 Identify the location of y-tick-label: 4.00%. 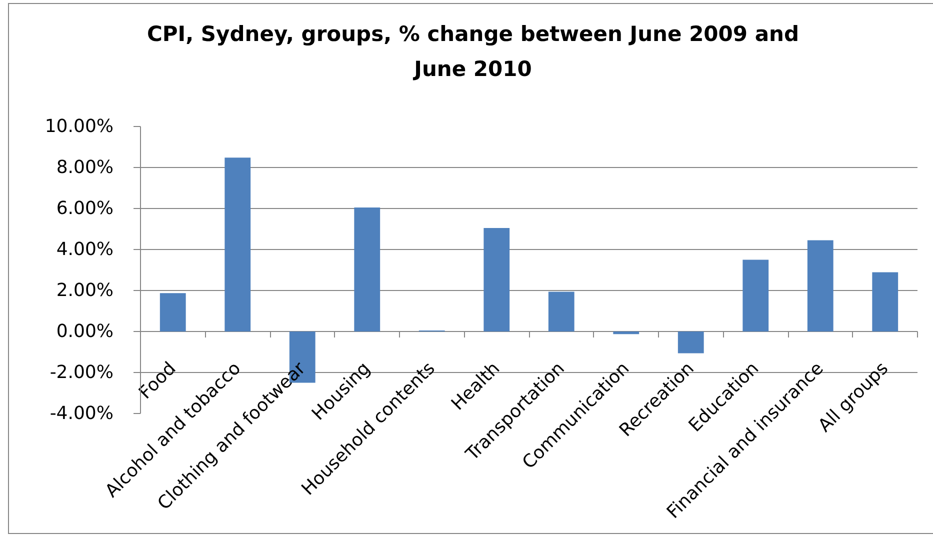
(85, 249).